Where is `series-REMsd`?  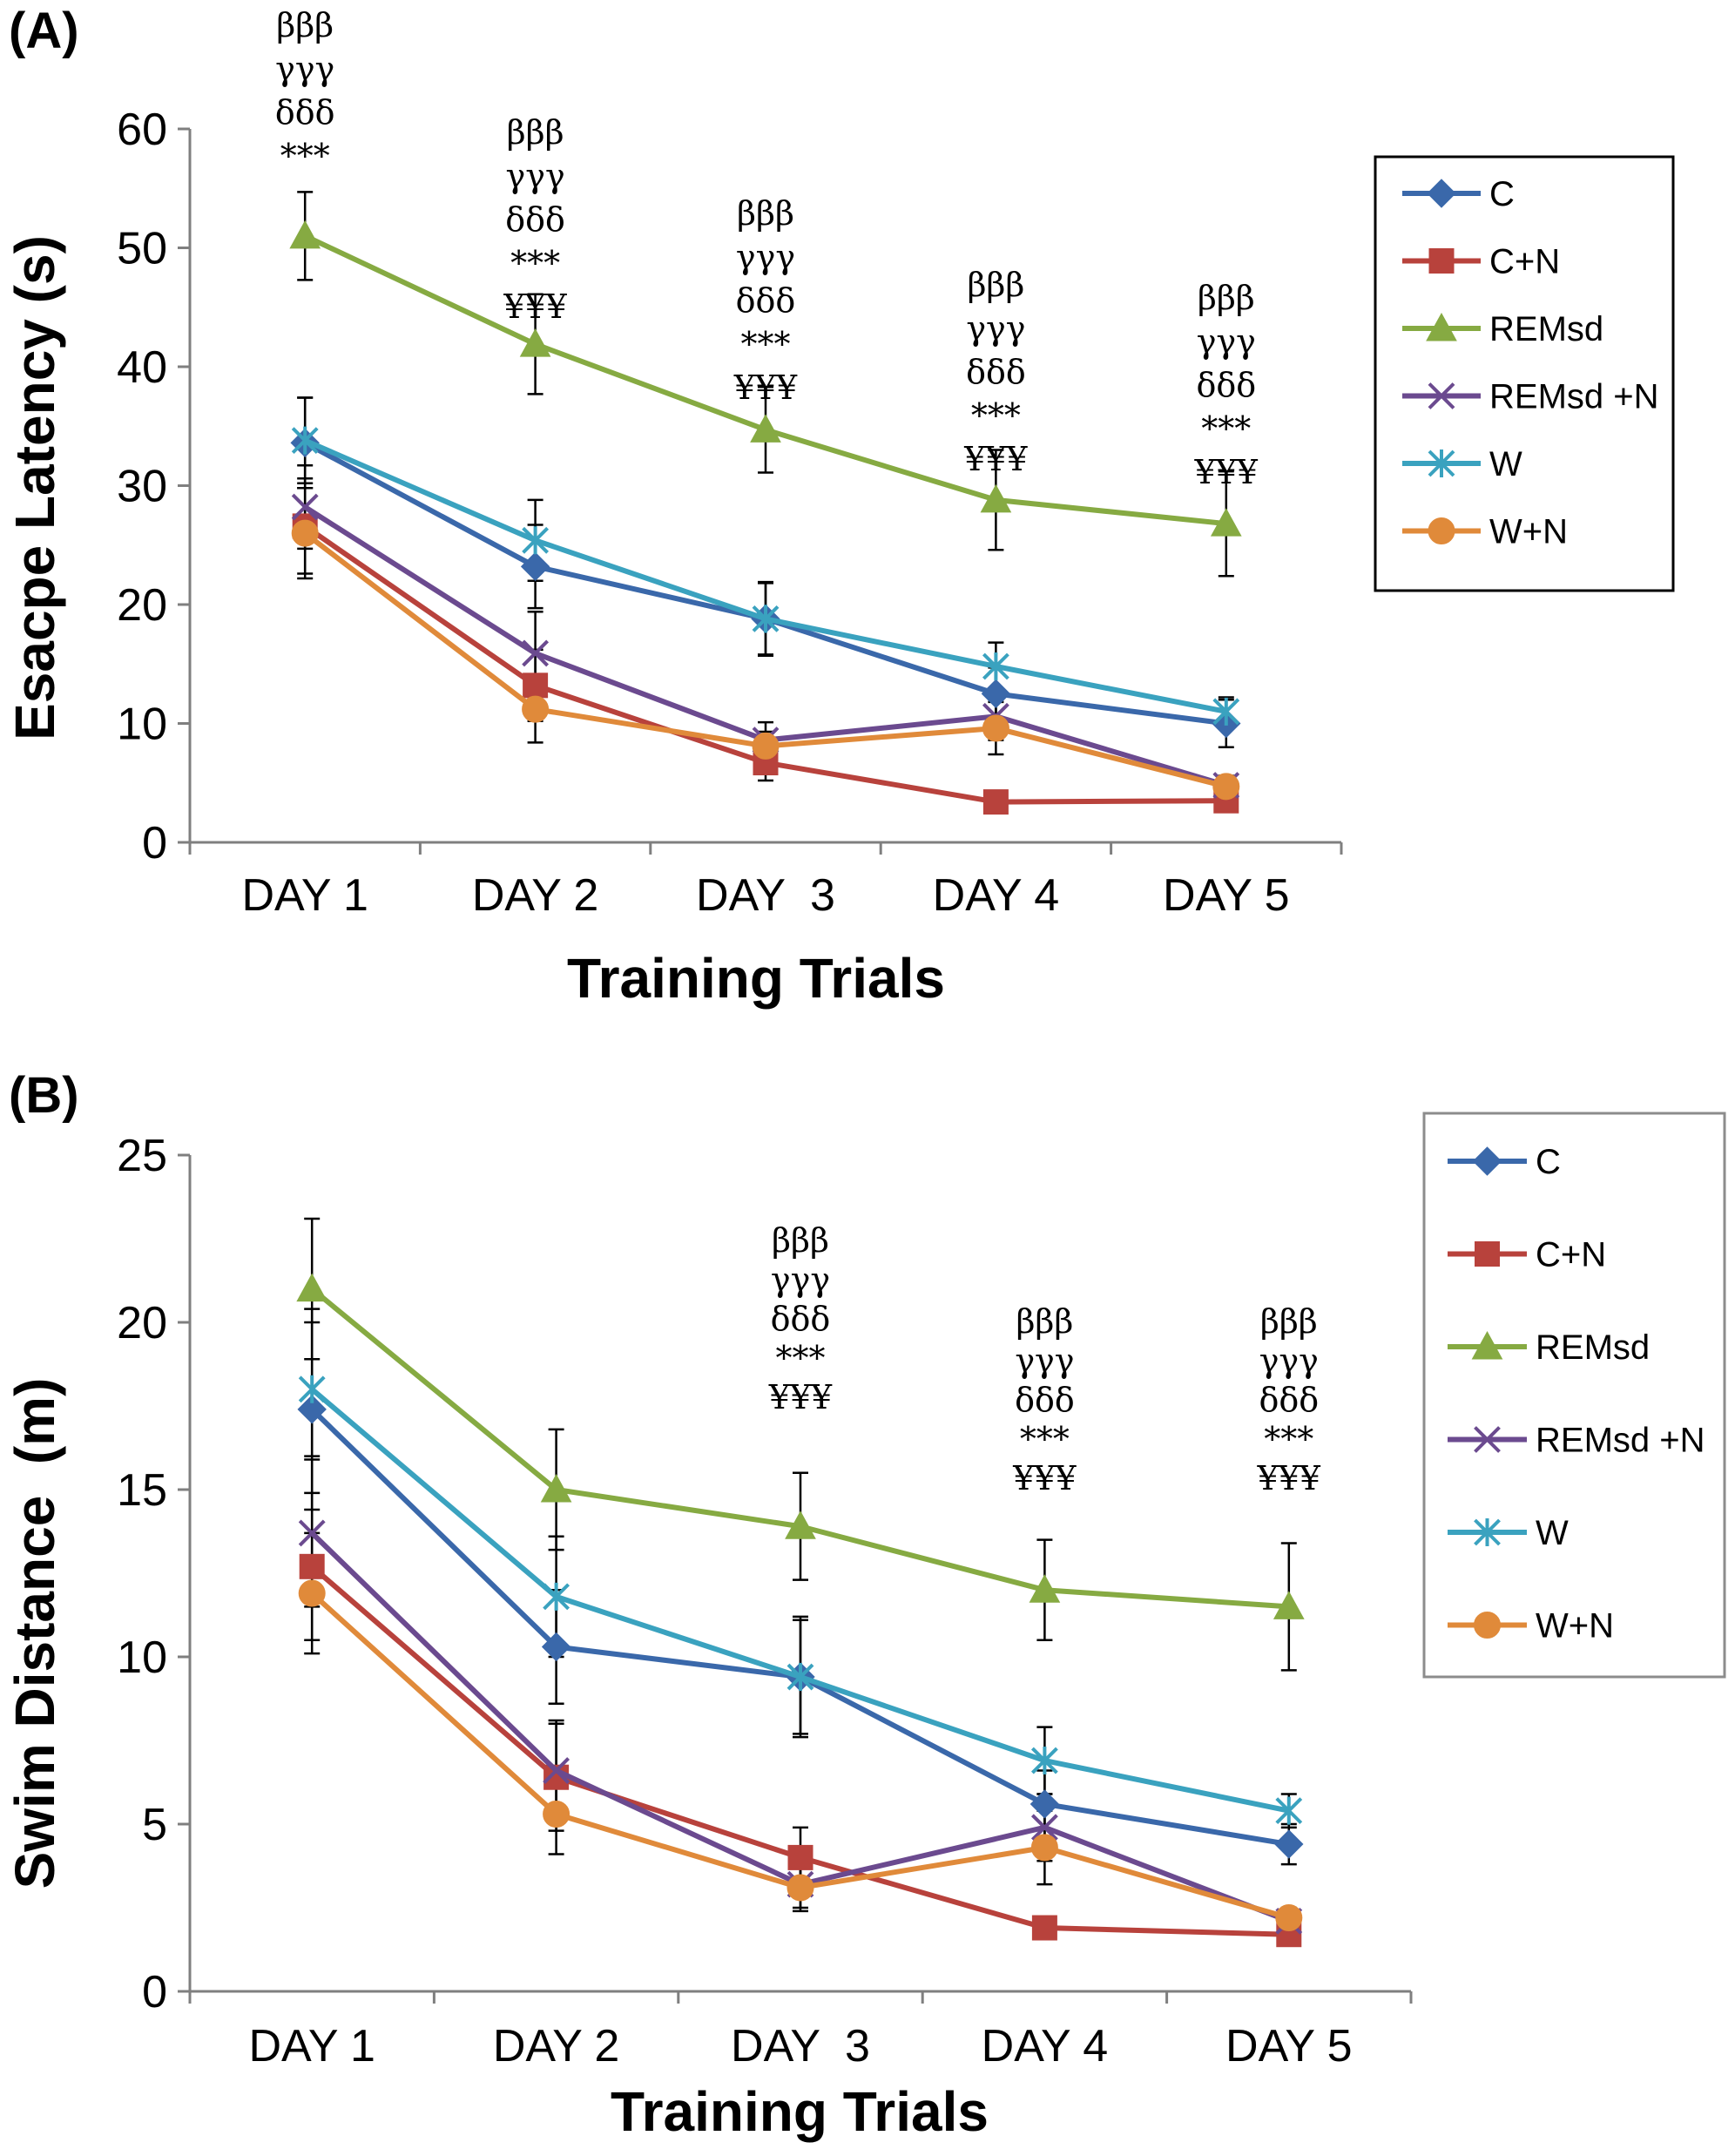
series-REMsd is located at coordinates (800, 1446).